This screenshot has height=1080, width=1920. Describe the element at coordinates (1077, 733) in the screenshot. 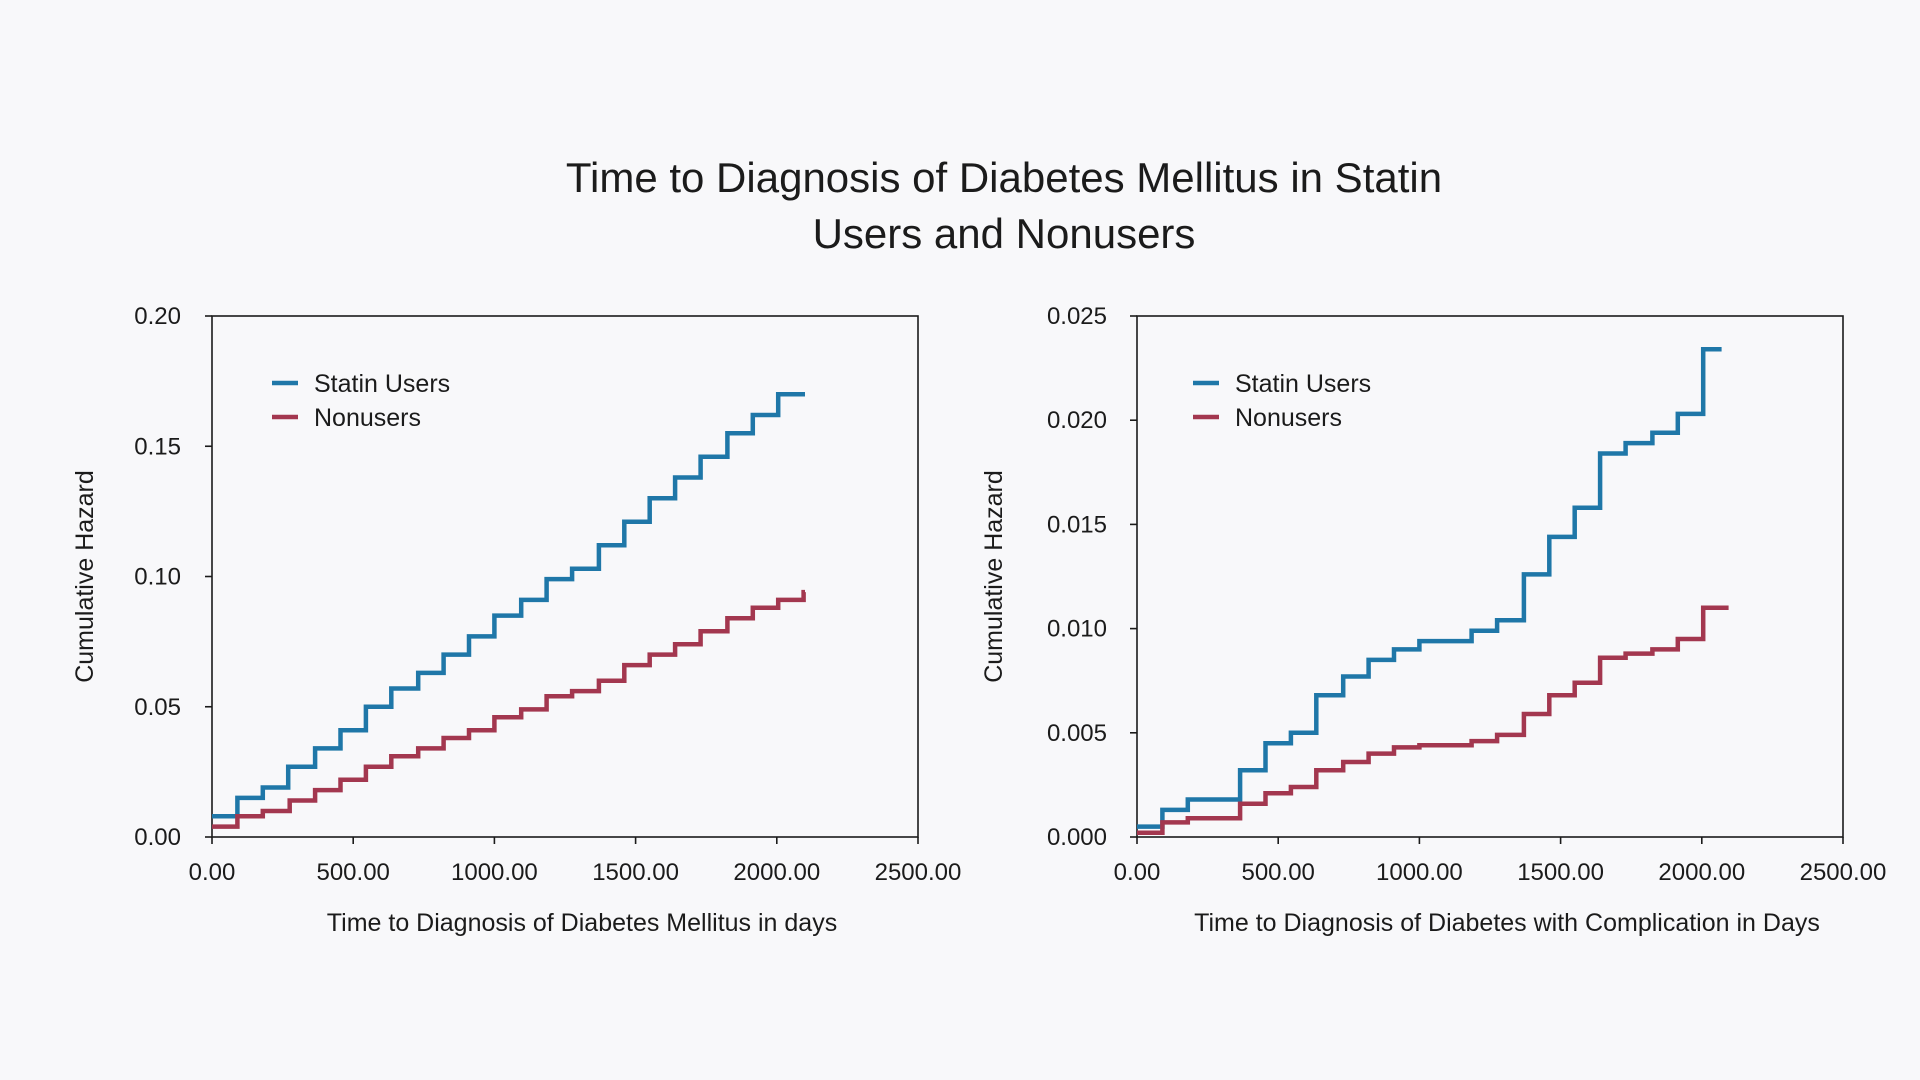

I see `y-tick-label: 0.005` at that location.